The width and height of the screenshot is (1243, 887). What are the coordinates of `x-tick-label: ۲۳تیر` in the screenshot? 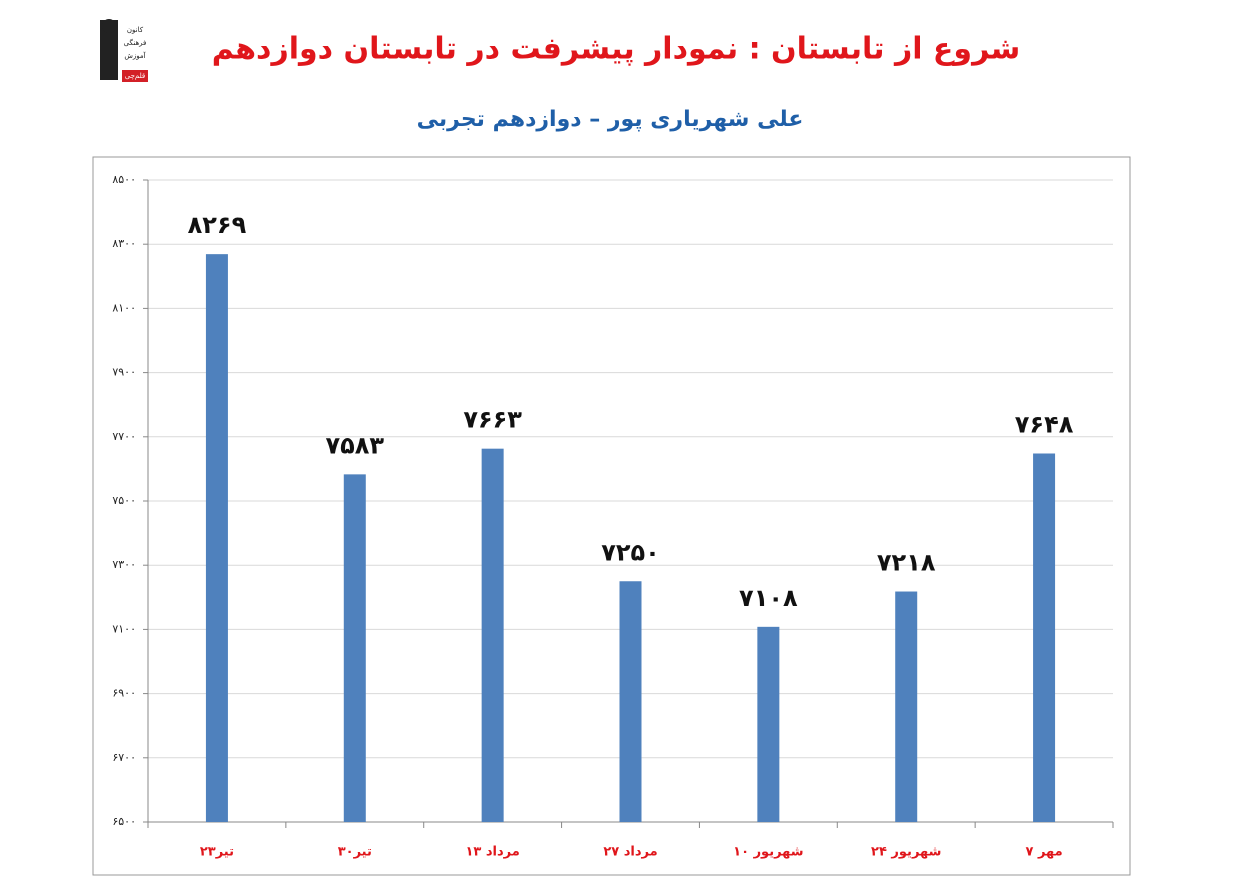 It's located at (217, 852).